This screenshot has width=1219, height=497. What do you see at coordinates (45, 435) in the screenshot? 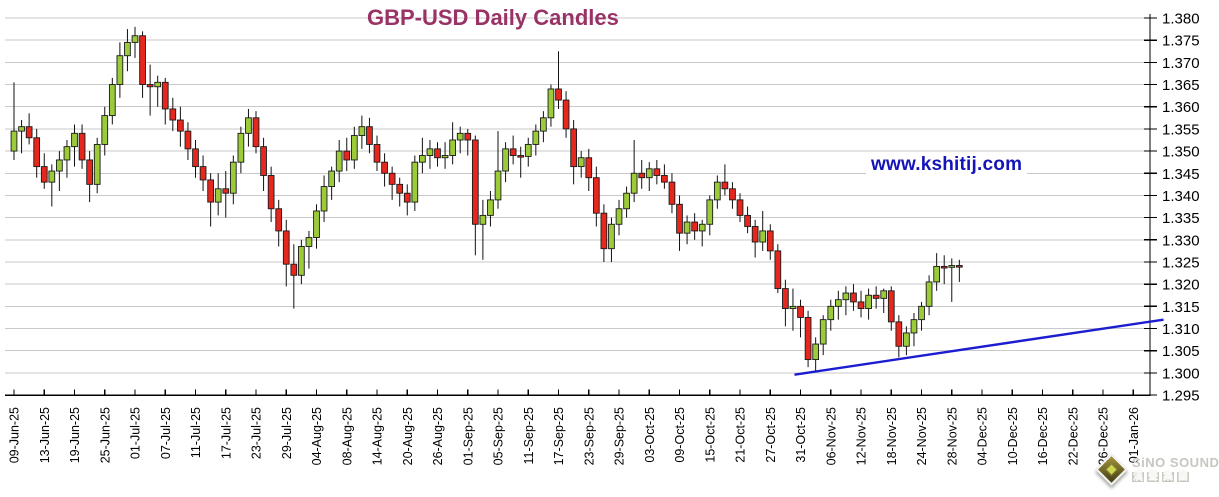
I see `svg-text: 13-Jun-25` at bounding box center [45, 435].